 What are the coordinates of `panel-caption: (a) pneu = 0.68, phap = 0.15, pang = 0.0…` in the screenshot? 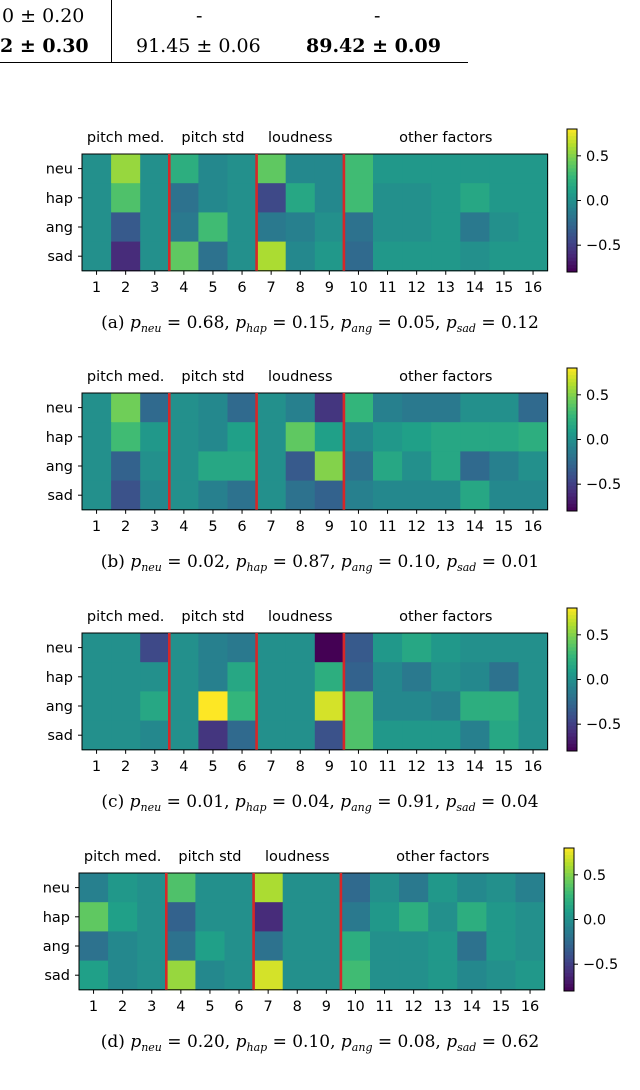 It's located at (320, 326).